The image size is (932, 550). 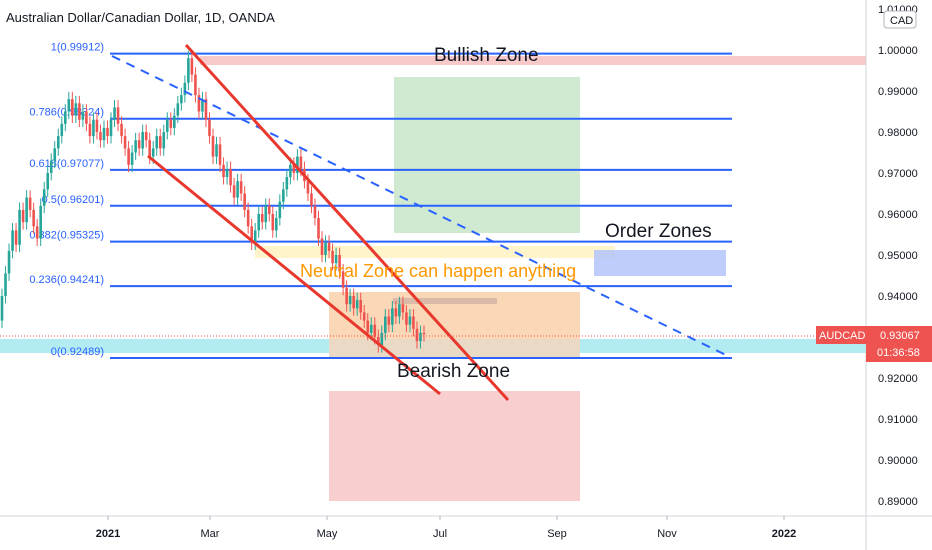 I want to click on currency-badge-label: CAD, so click(x=901, y=21).